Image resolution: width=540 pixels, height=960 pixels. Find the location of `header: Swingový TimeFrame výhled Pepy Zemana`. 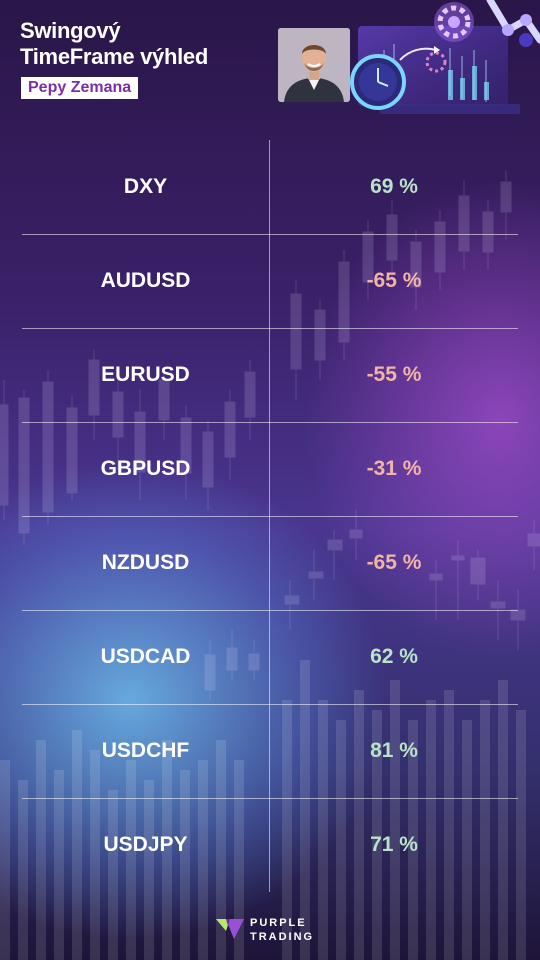

header: Swingový TimeFrame výhled Pepy Zemana is located at coordinates (270, 65).